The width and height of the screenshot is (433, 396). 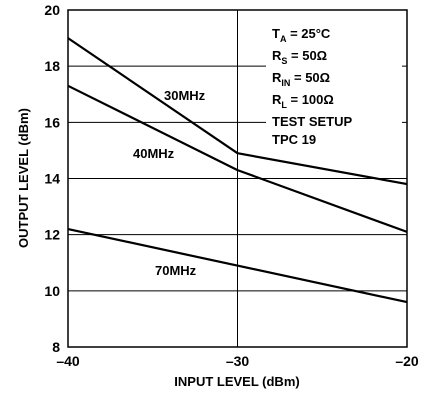 What do you see at coordinates (23, 178) in the screenshot?
I see `y-axis-title: OUTPUT LEVEL (dBm)` at bounding box center [23, 178].